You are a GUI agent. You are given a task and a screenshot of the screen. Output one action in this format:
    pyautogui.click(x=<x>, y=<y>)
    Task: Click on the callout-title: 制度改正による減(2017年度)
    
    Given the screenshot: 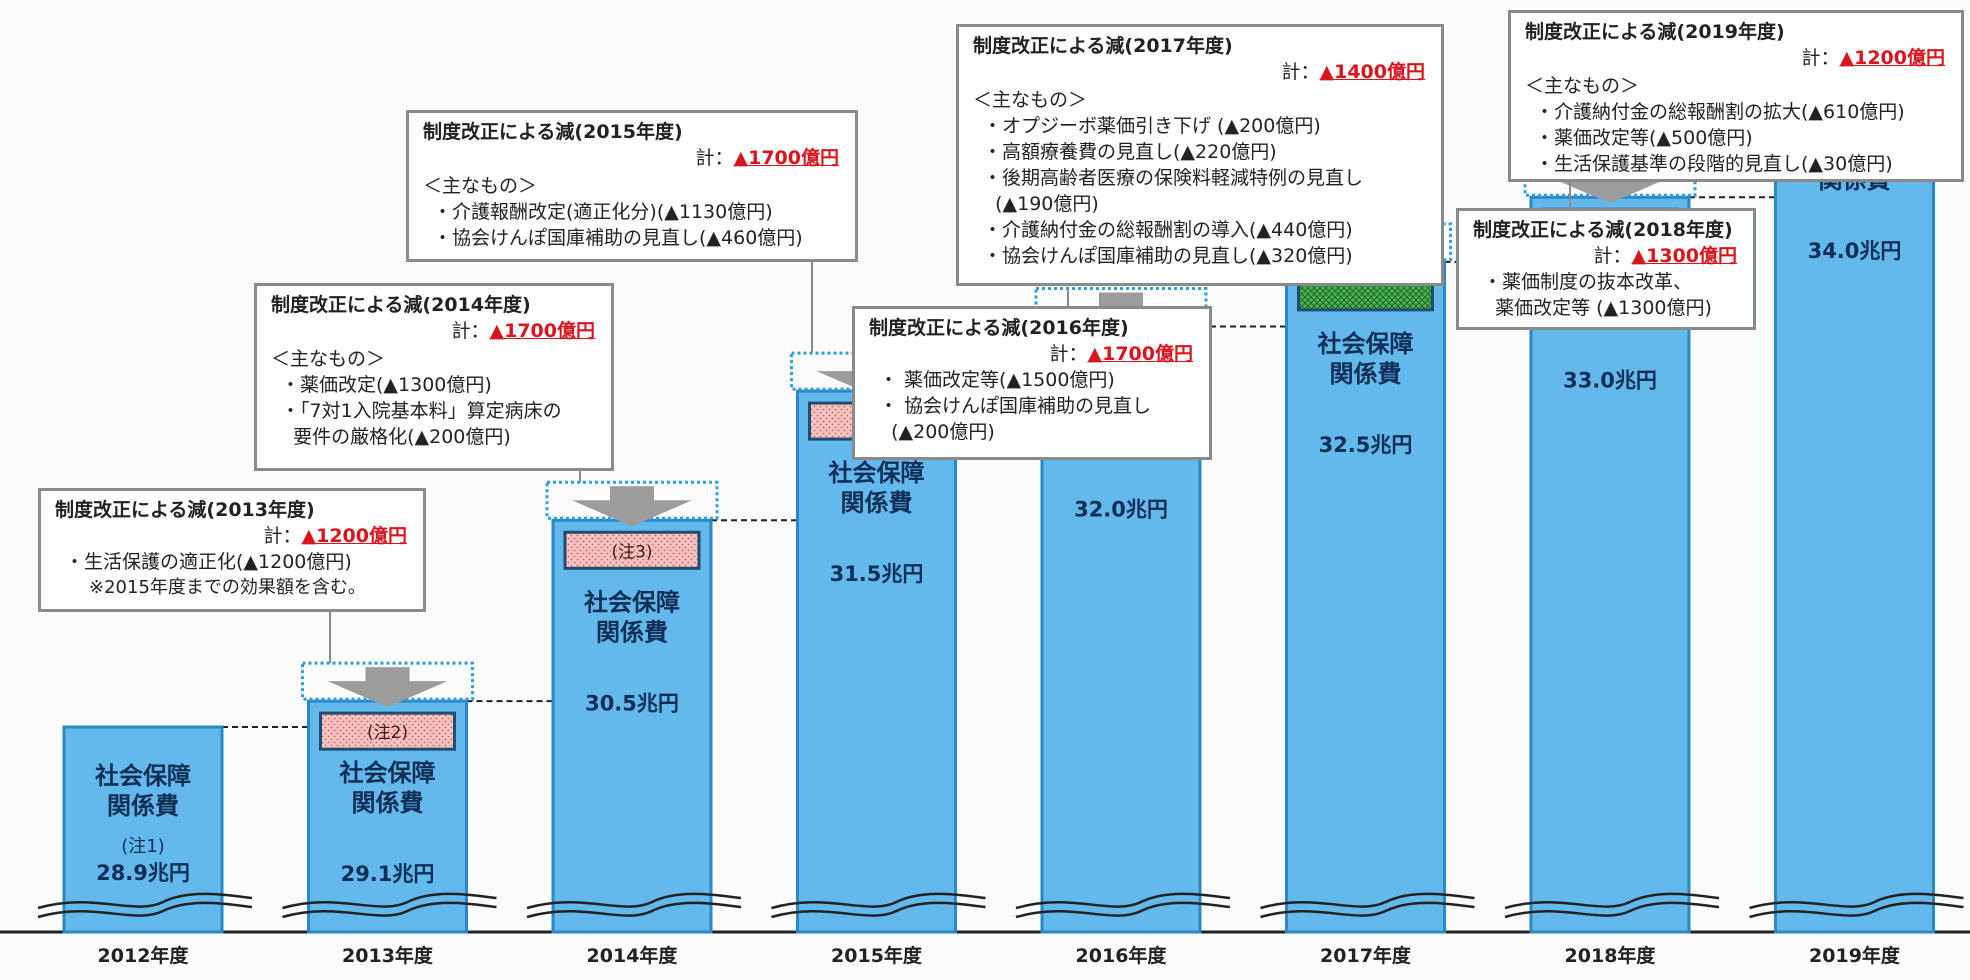 What is the action you would take?
    pyautogui.click(x=1103, y=46)
    